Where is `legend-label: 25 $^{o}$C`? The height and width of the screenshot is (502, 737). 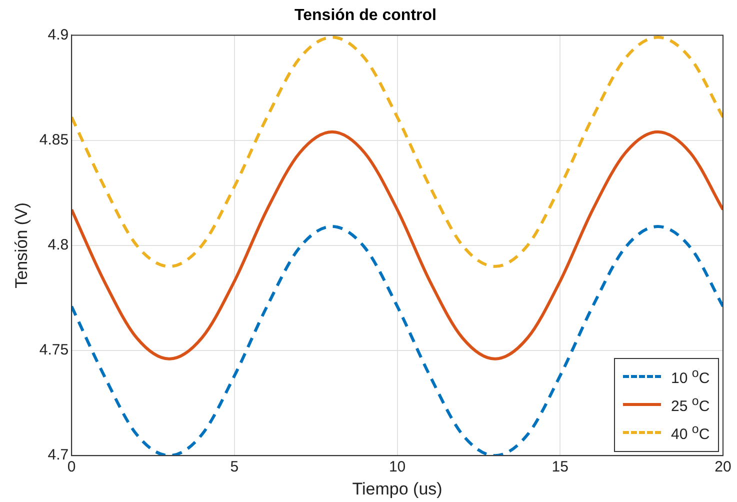
legend-label: 25 $^{o}$C is located at coordinates (690, 405).